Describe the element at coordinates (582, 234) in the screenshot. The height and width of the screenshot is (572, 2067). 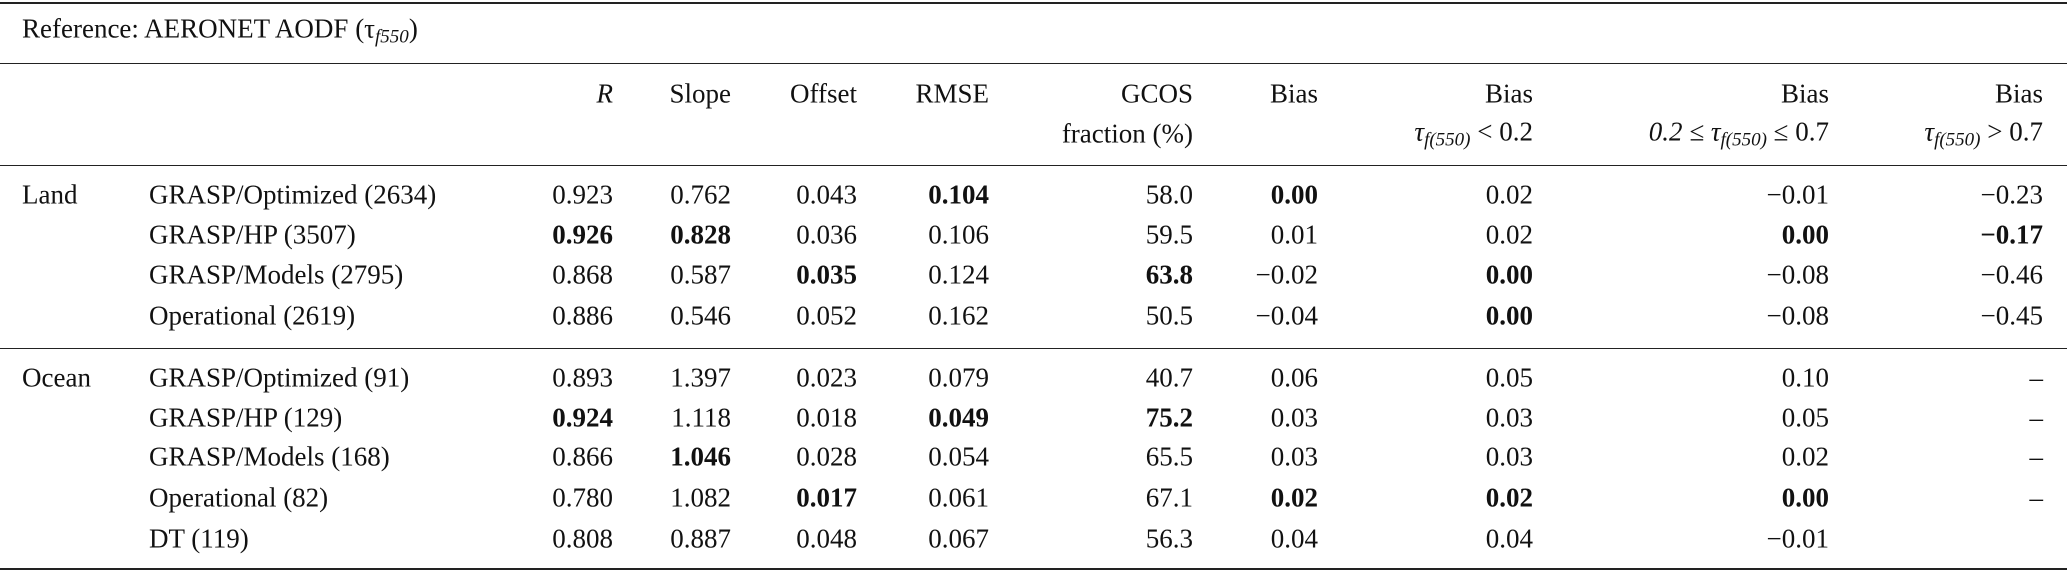
I see `cell: 0.926` at that location.